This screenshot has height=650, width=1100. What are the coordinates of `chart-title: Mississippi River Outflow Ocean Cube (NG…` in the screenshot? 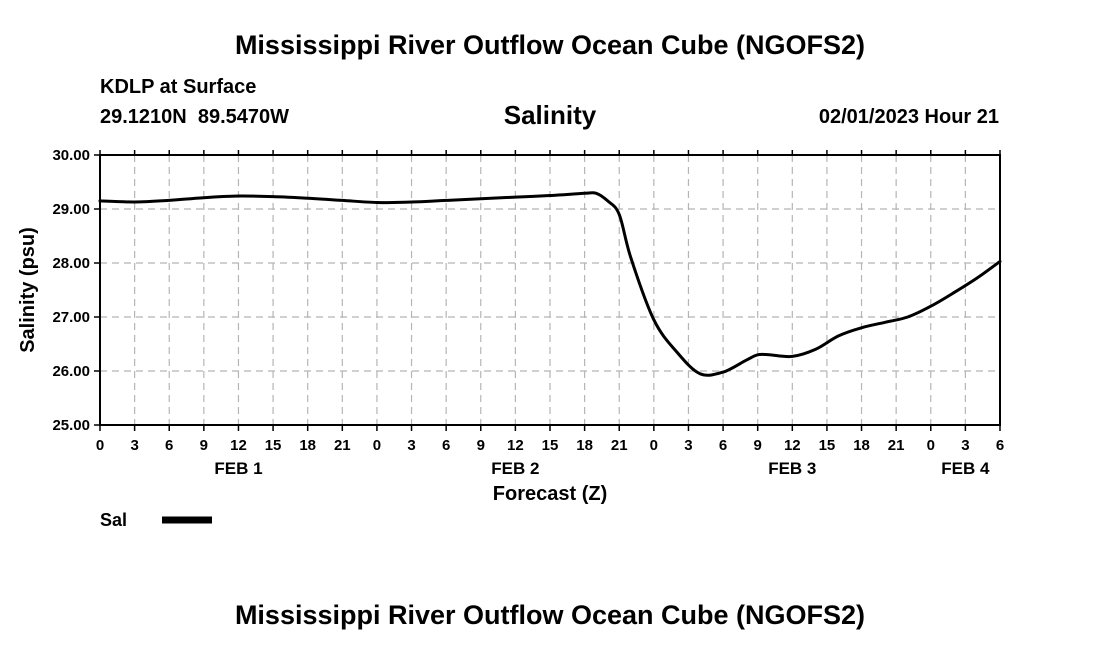 It's located at (550, 45).